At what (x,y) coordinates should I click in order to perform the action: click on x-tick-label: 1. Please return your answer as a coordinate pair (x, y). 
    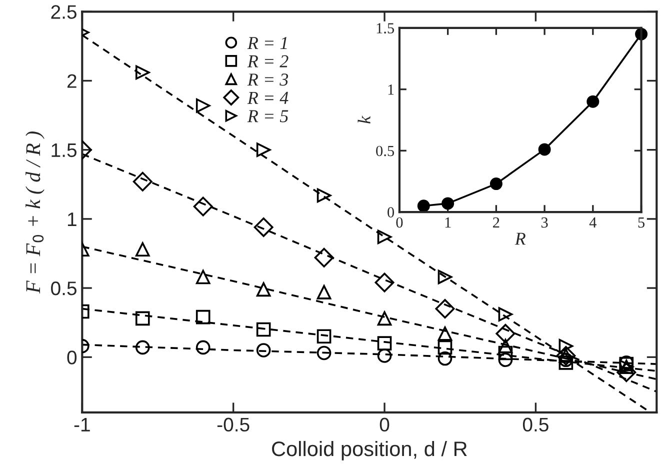
    Looking at the image, I should click on (448, 222).